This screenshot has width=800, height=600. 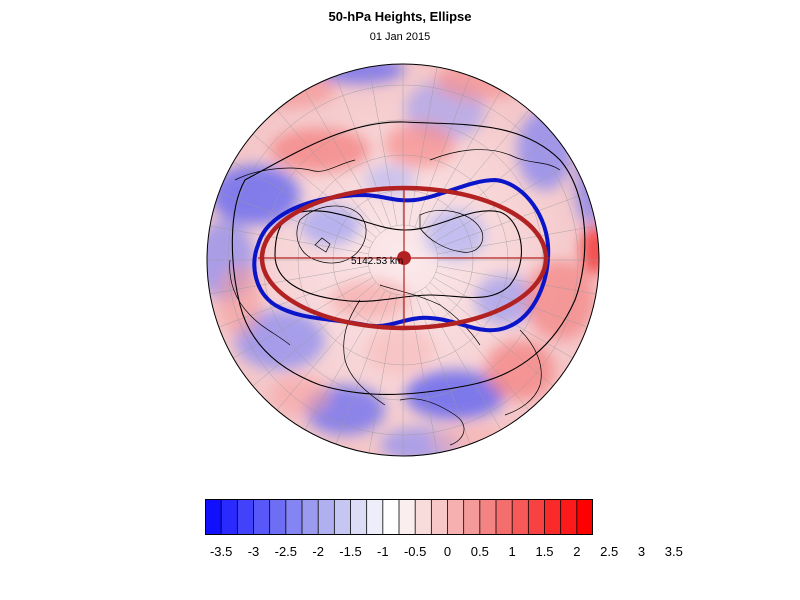 I want to click on colorbar-tick-label: 3, so click(x=641, y=551).